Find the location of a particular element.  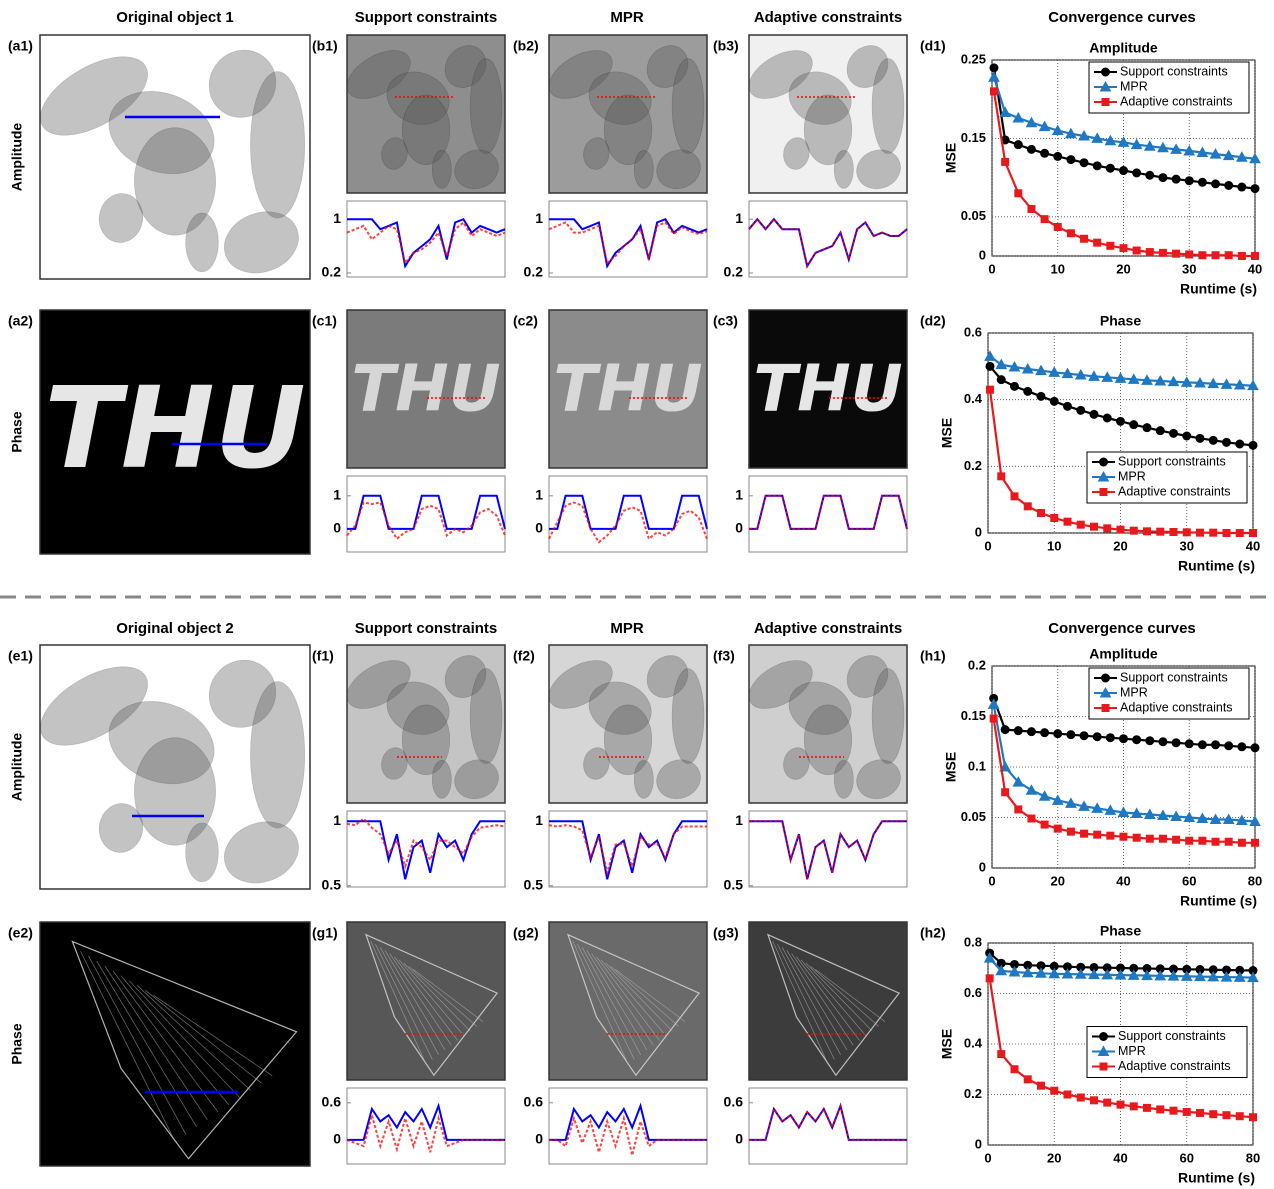

chart-title: Phase is located at coordinates (1120, 931).